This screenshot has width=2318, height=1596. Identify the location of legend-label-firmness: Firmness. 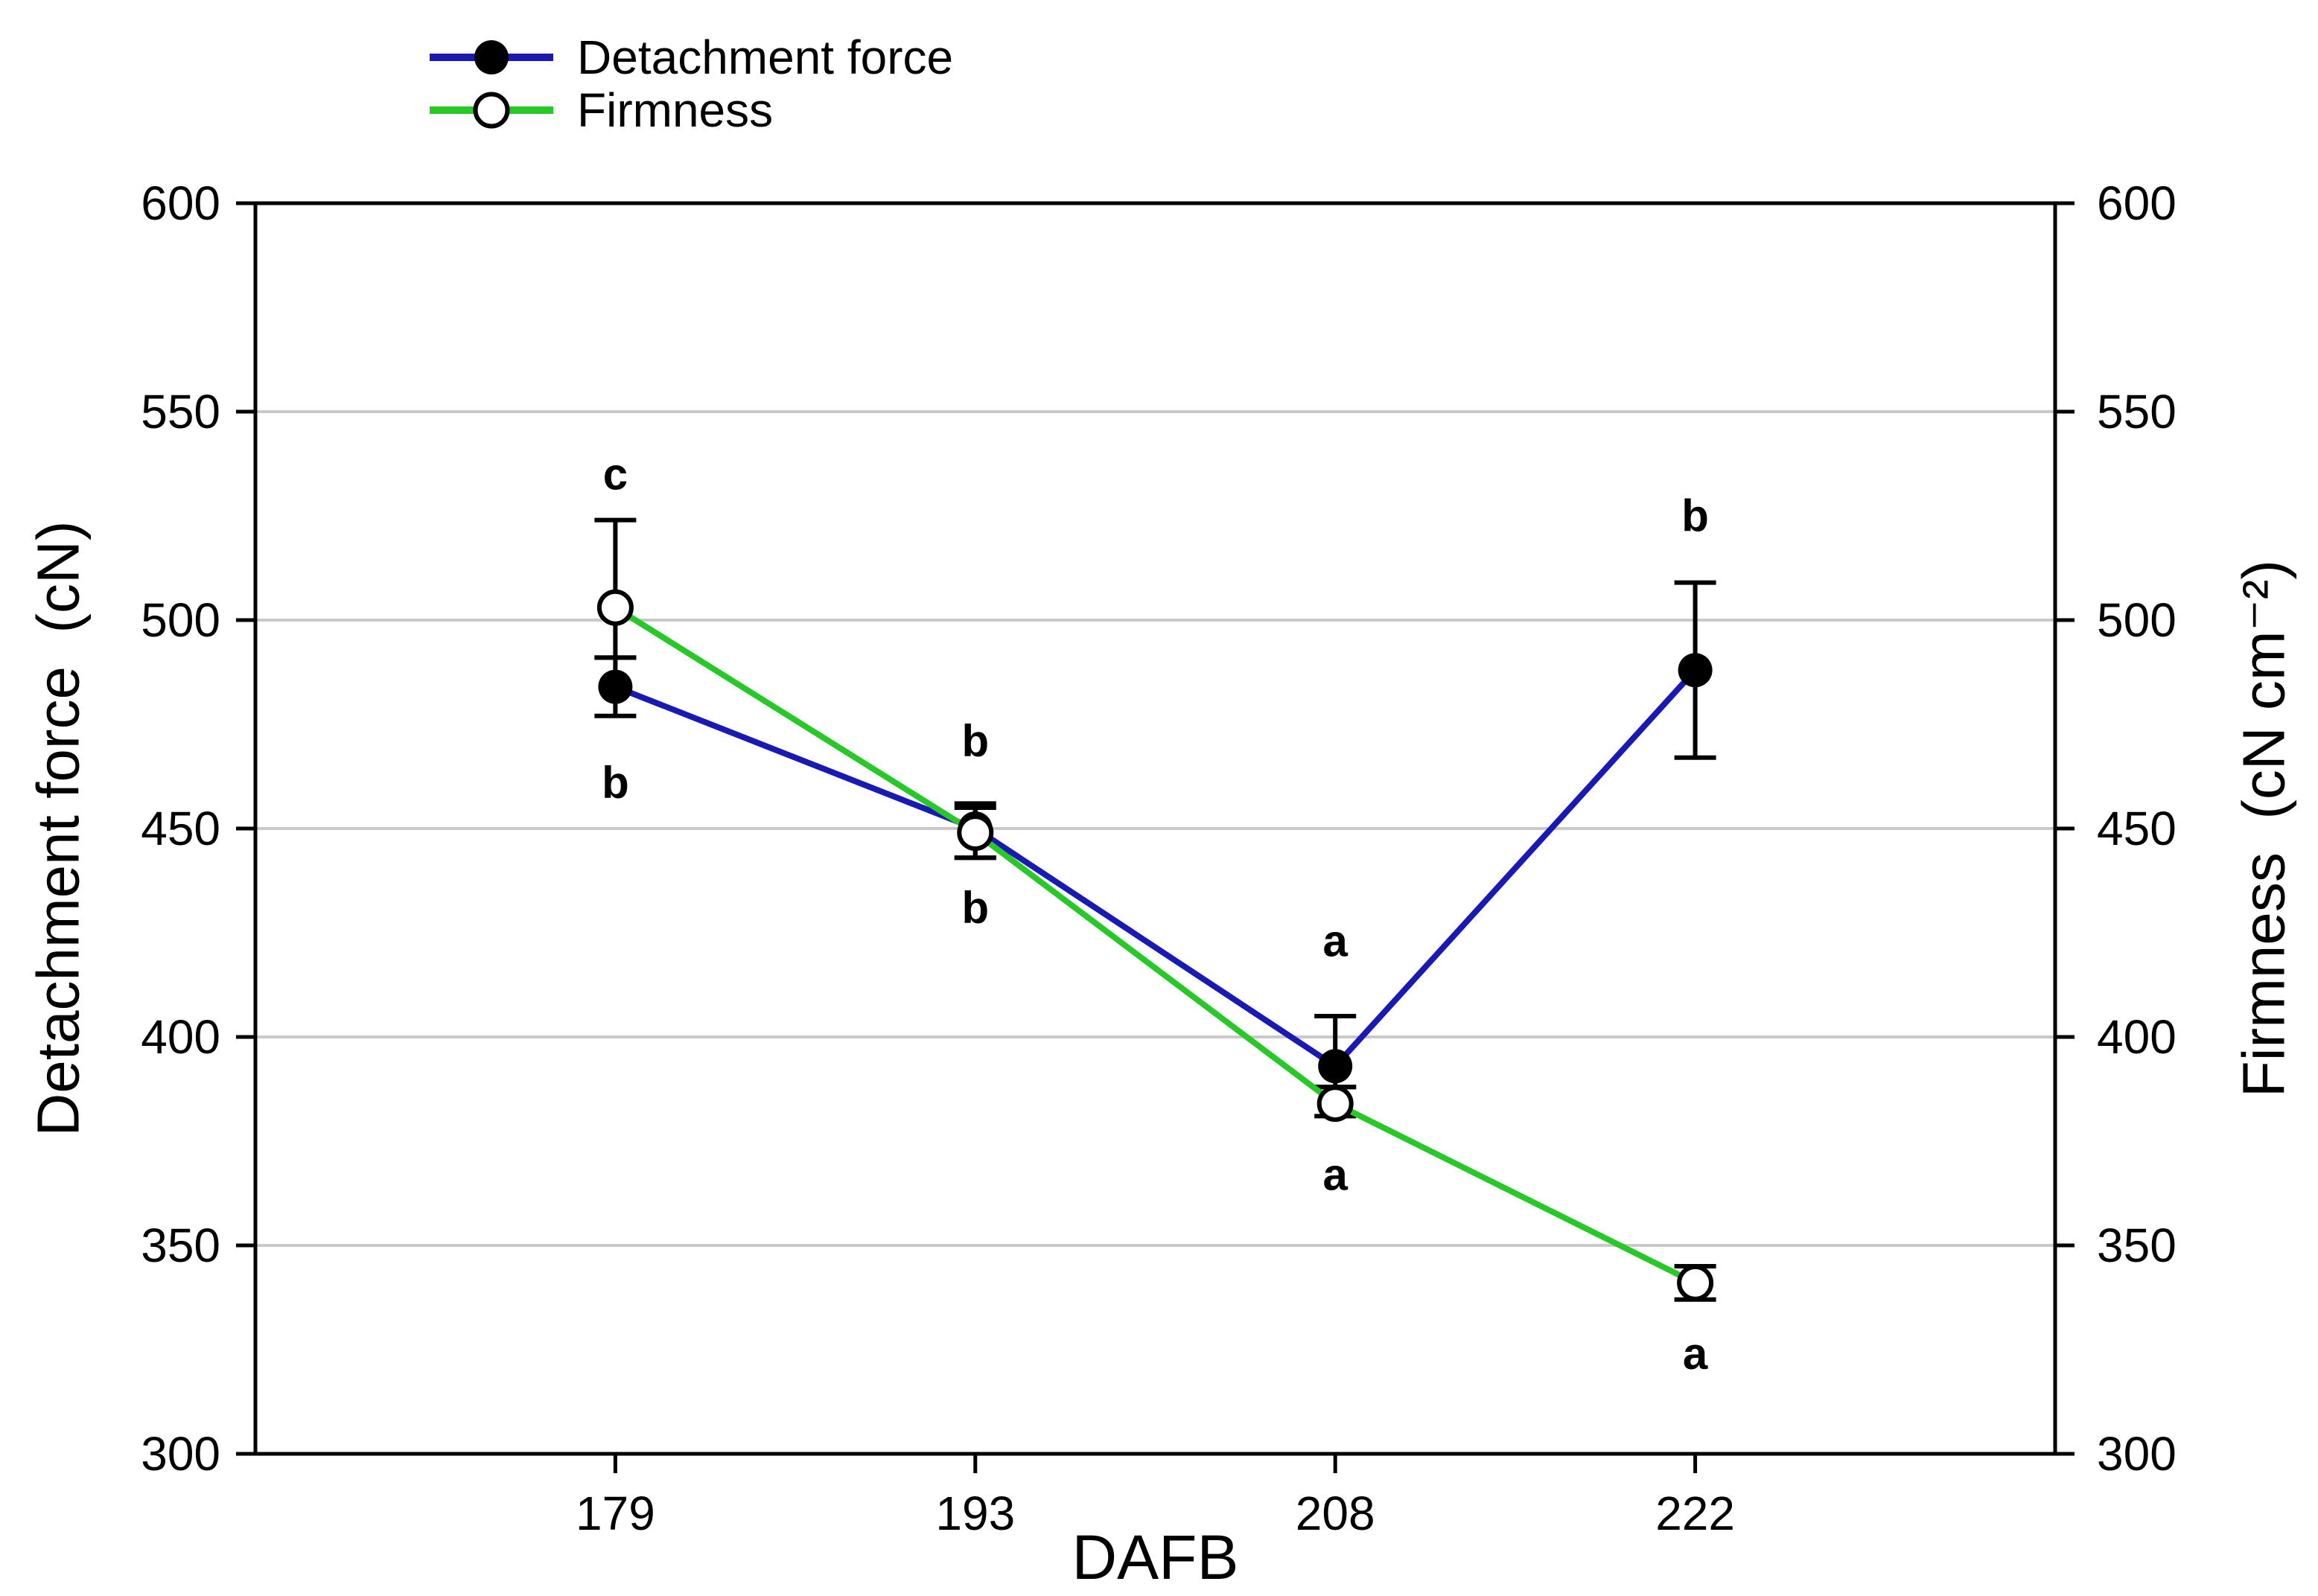
(675, 110).